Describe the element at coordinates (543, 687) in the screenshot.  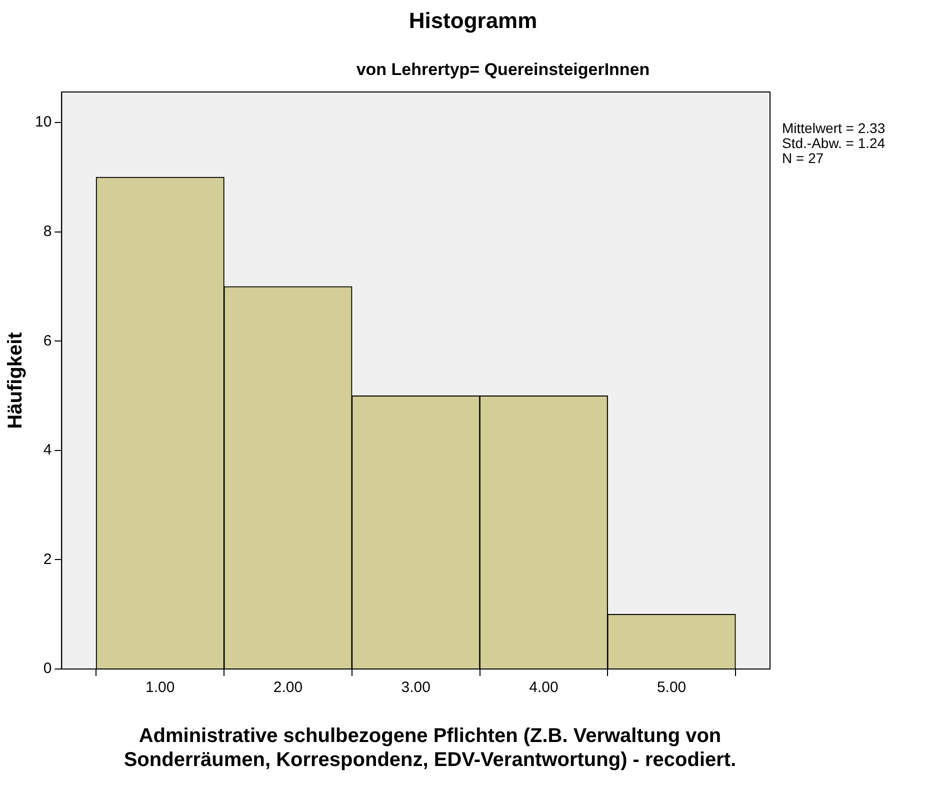
I see `x-tick-label: 4.00` at that location.